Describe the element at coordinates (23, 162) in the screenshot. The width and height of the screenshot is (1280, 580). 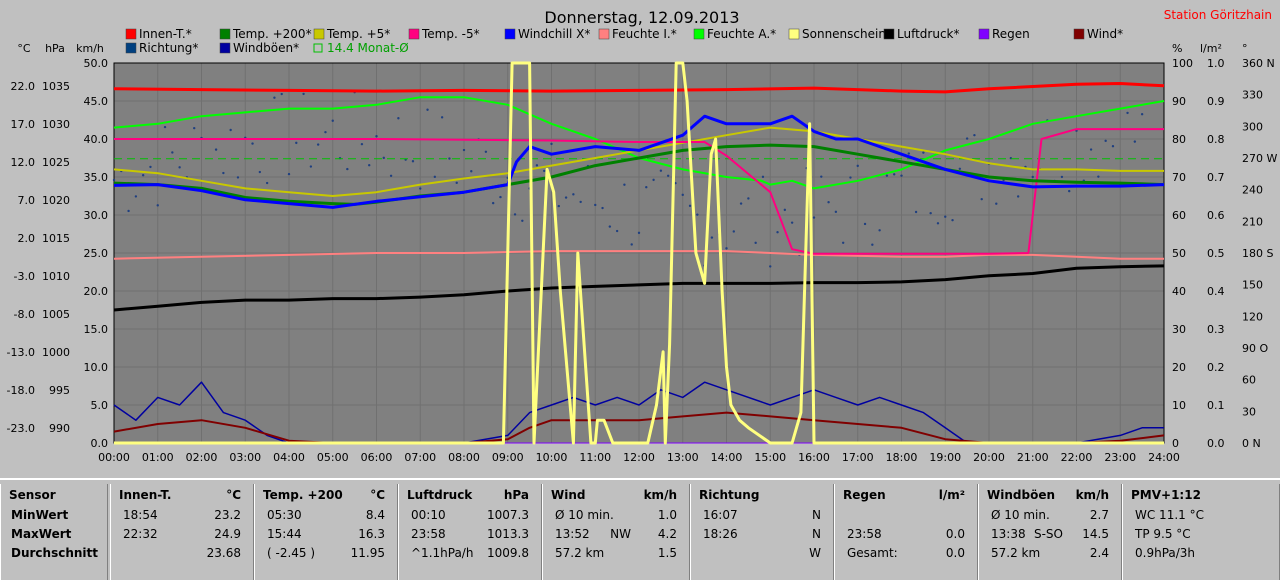
I see `y-tick-label-celsius: 12.0` at that location.